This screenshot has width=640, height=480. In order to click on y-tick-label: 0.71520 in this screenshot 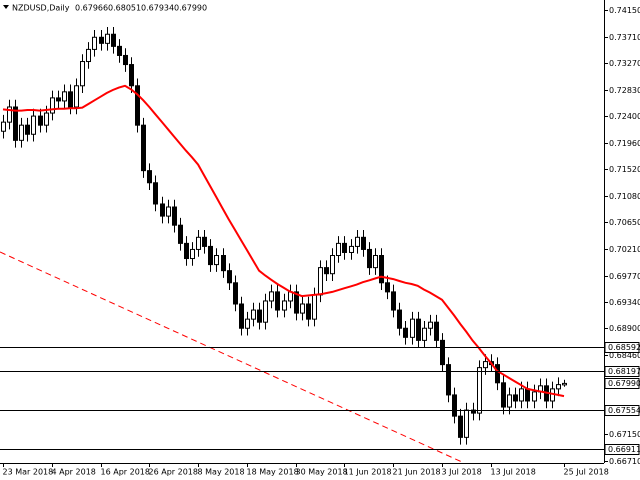, I will do `click(624, 169)`.